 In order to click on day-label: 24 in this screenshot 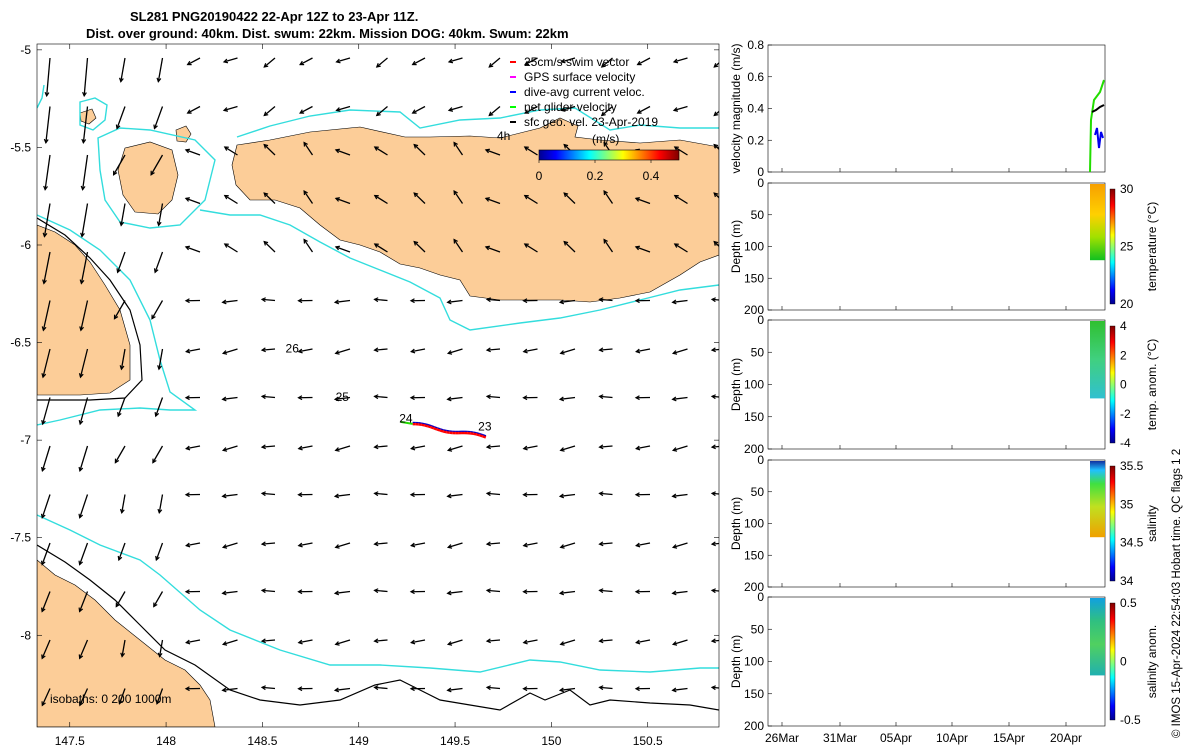, I will do `click(406, 419)`.